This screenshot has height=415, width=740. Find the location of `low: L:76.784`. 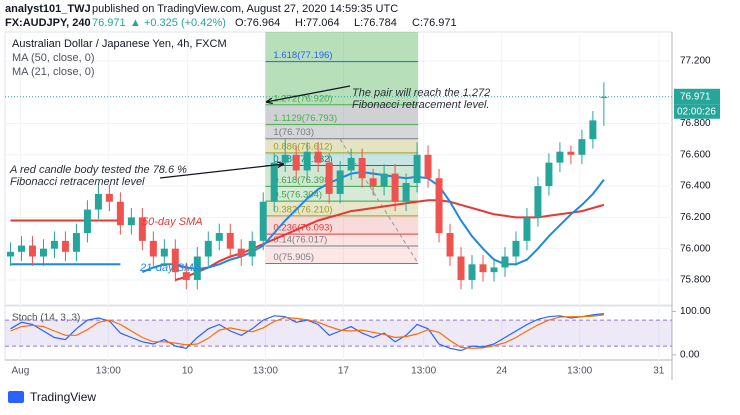

low: L:76.784 is located at coordinates (375, 23).